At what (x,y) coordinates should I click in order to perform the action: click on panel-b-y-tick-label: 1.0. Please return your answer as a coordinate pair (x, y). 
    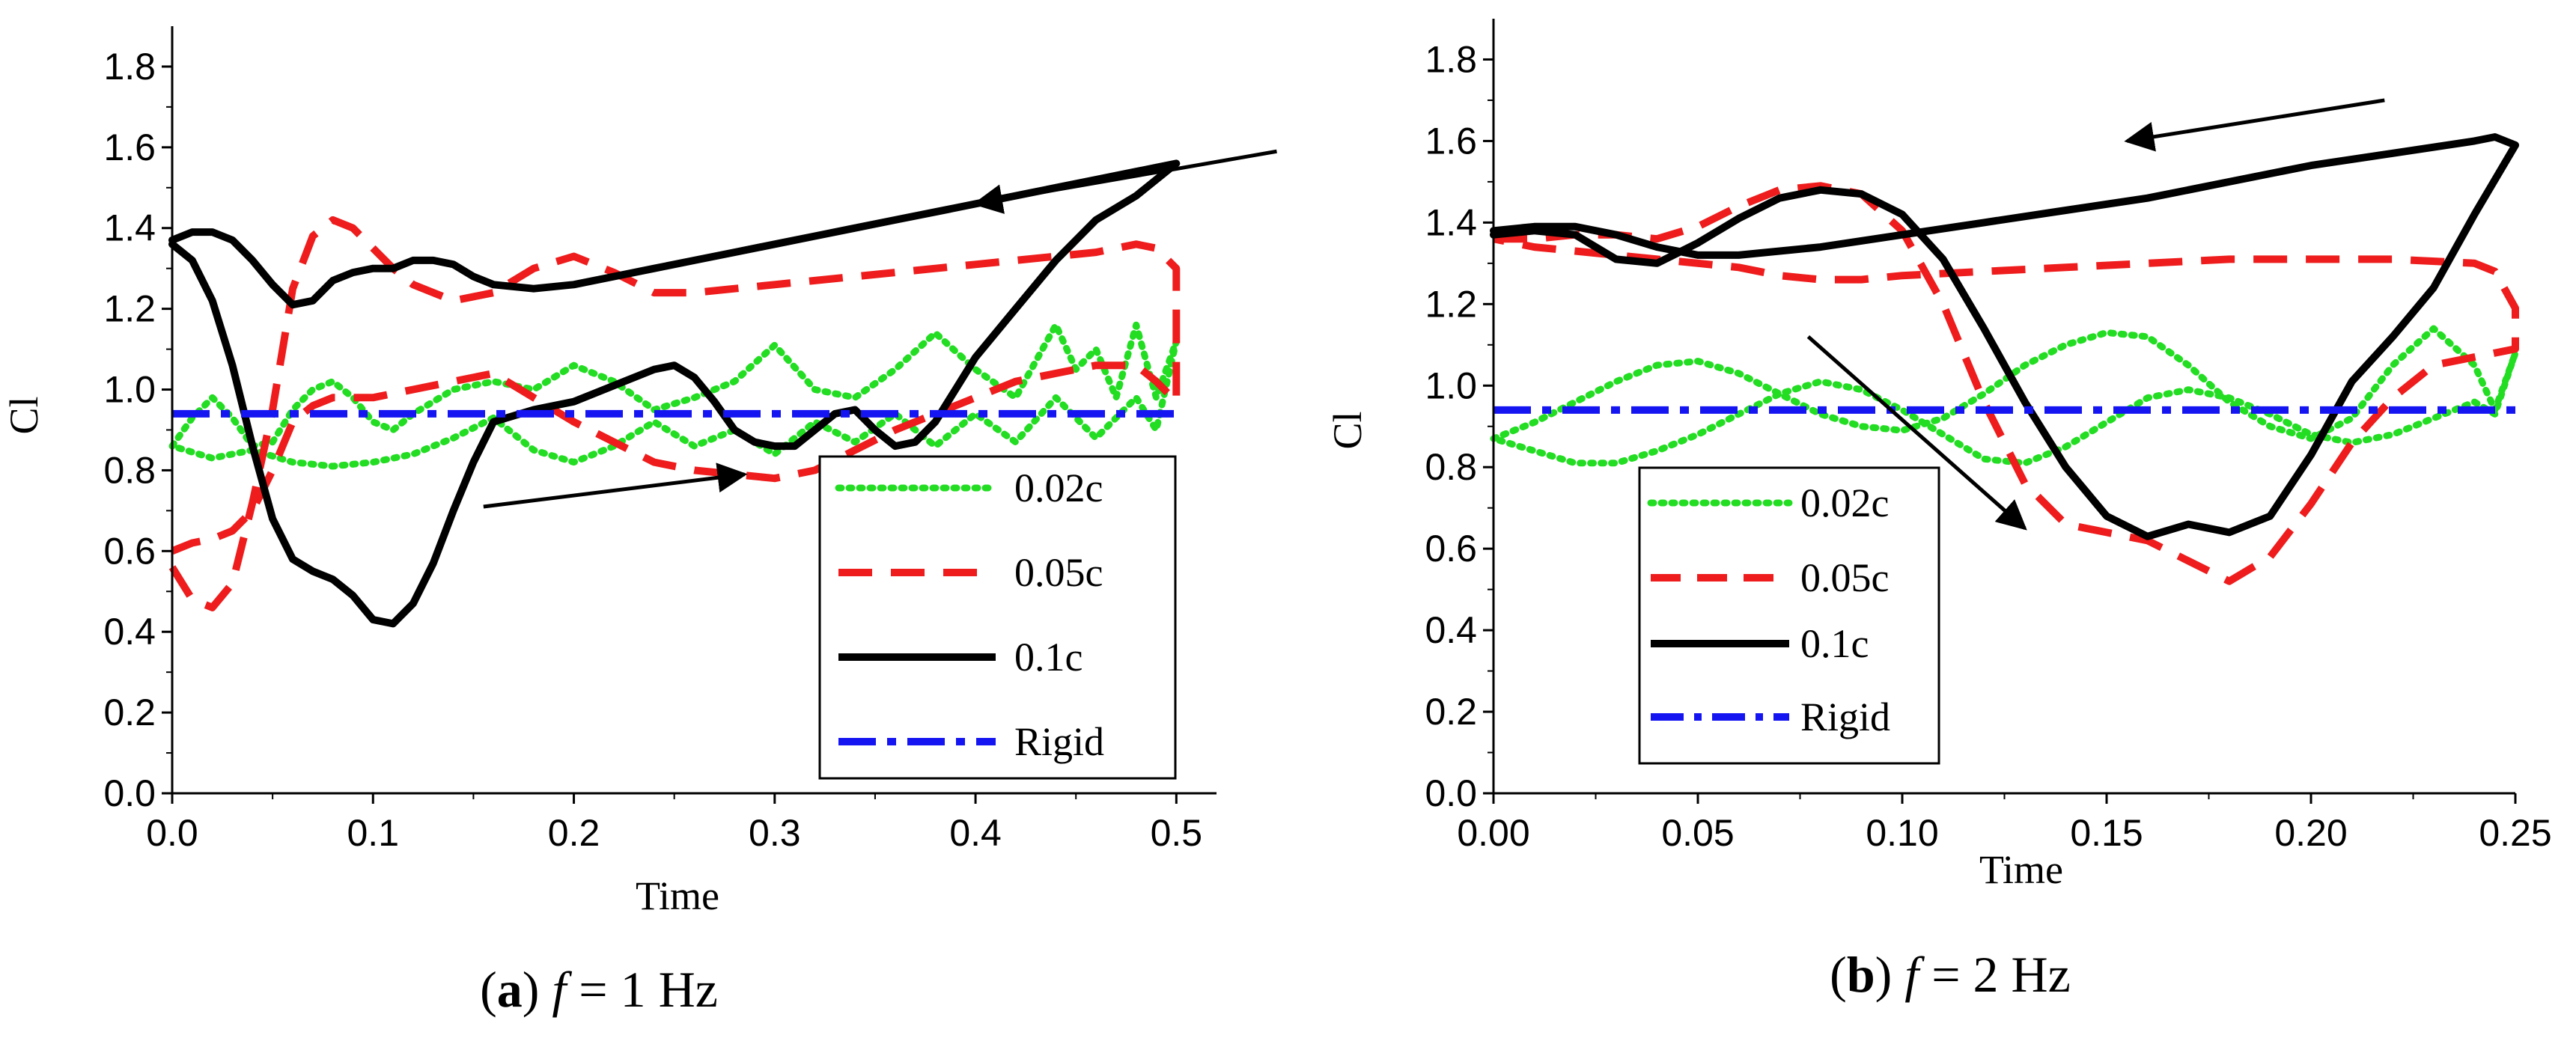
    Looking at the image, I should click on (1451, 385).